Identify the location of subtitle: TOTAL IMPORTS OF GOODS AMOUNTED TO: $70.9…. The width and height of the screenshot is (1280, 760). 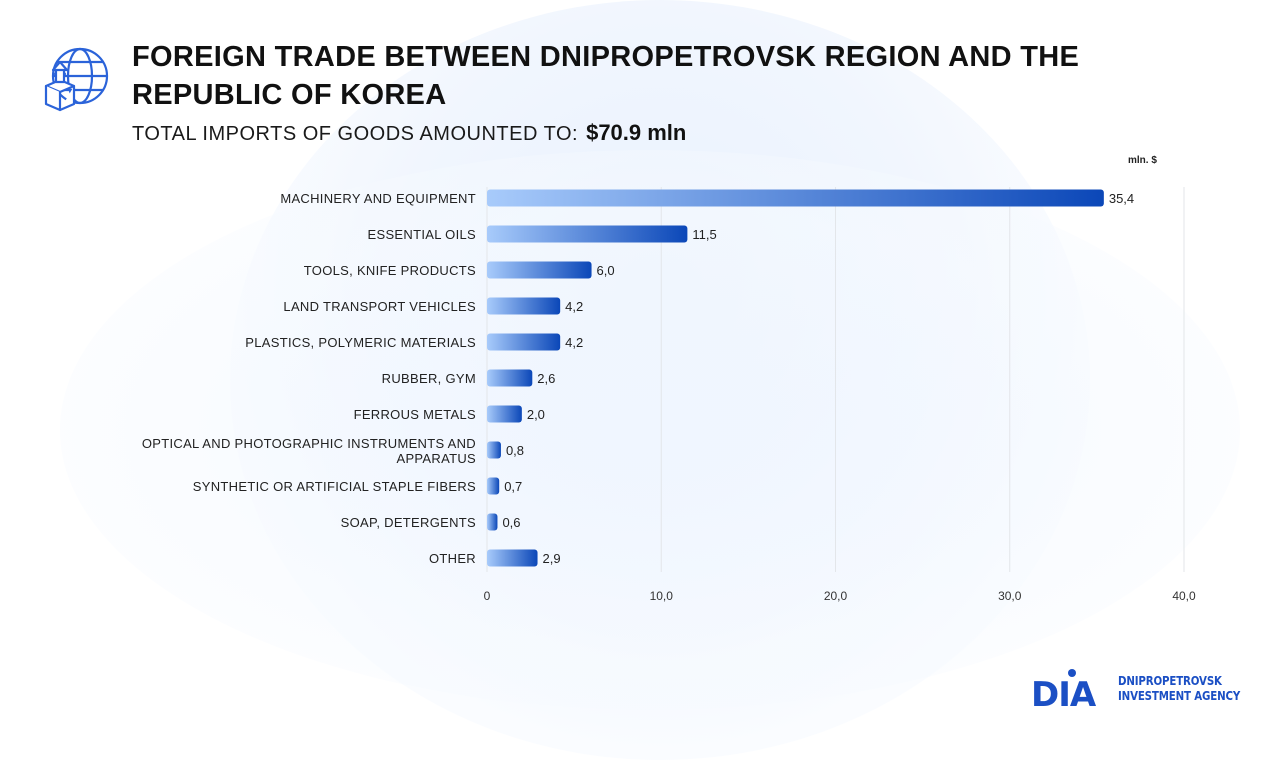
(409, 133).